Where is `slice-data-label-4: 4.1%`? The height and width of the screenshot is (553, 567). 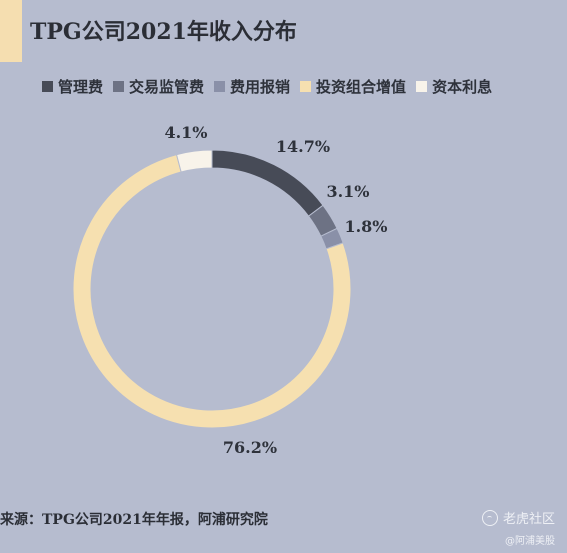 slice-data-label-4: 4.1% is located at coordinates (185, 132).